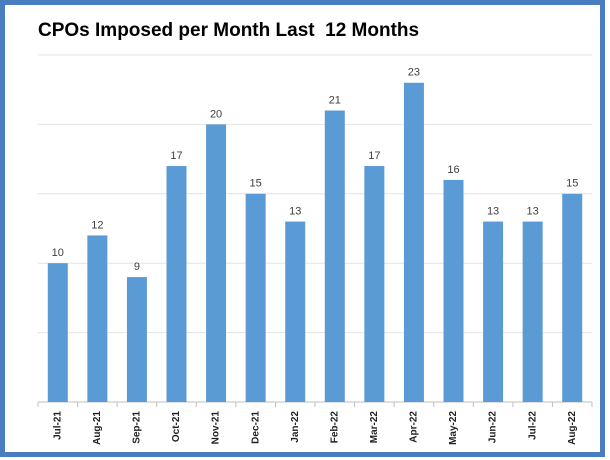 The width and height of the screenshot is (610, 460). I want to click on x-tick-label: Jul-22, so click(532, 425).